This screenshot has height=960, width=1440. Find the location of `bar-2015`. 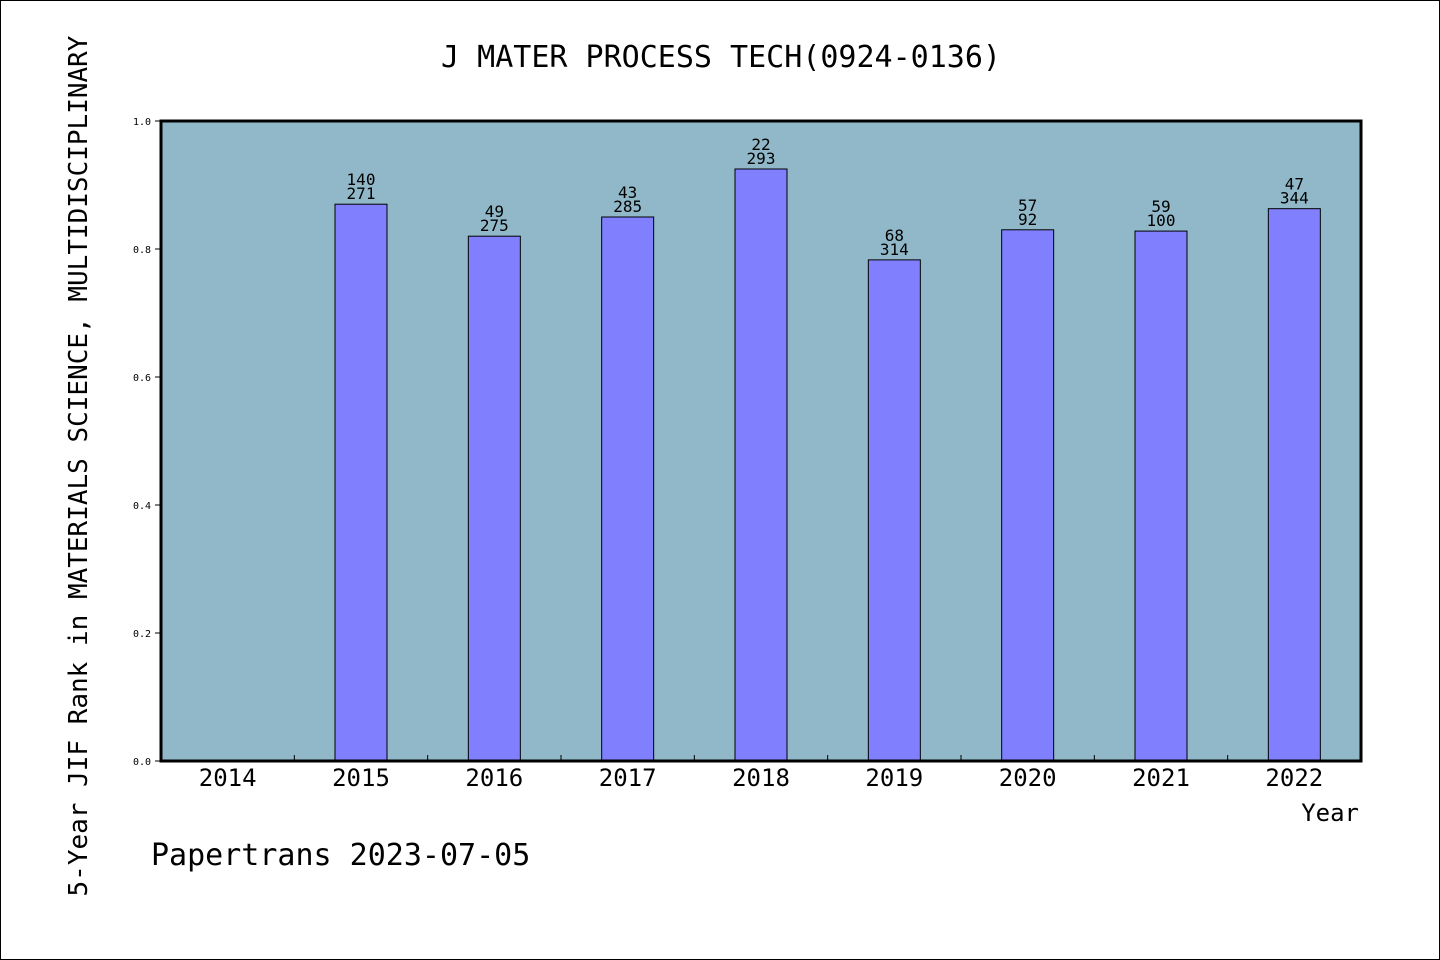

bar-2015 is located at coordinates (361, 482).